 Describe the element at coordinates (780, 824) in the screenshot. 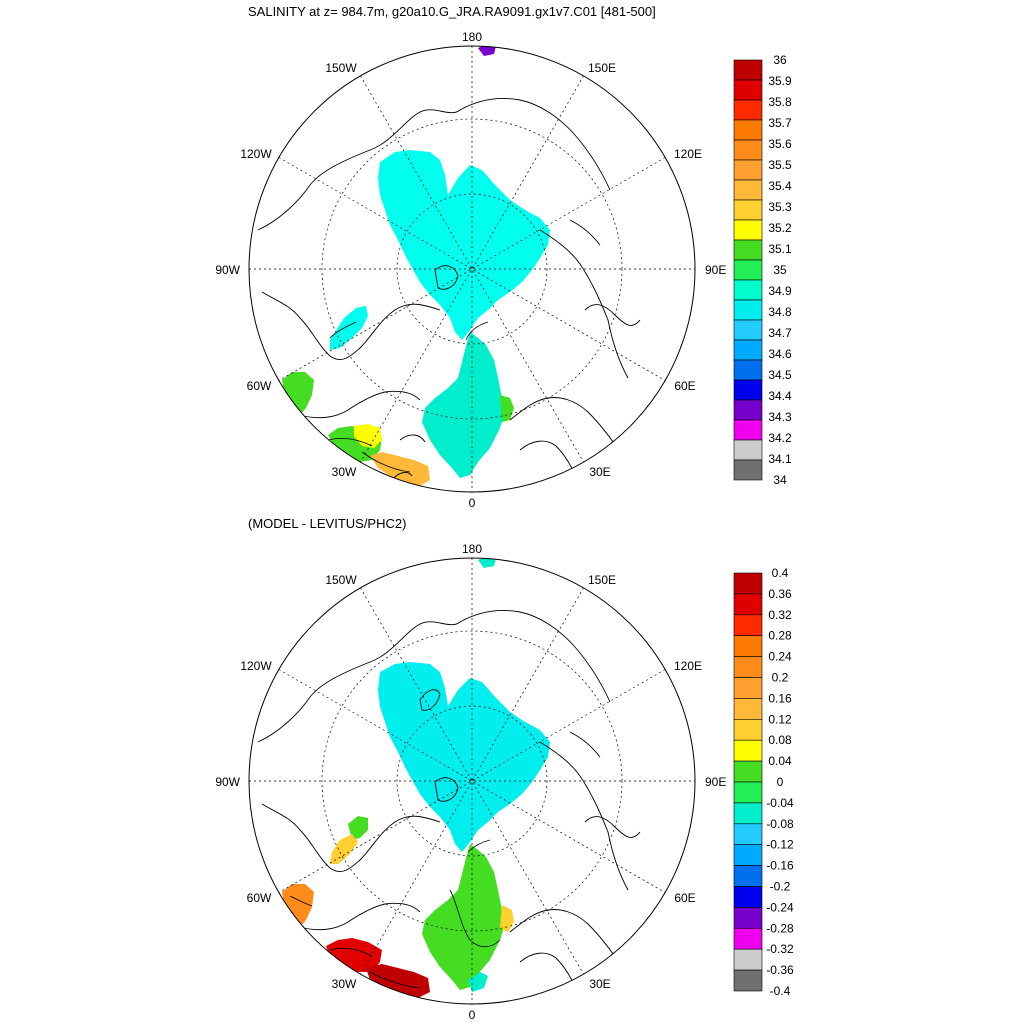

I see `colorbar-tick-label: -0.08` at that location.